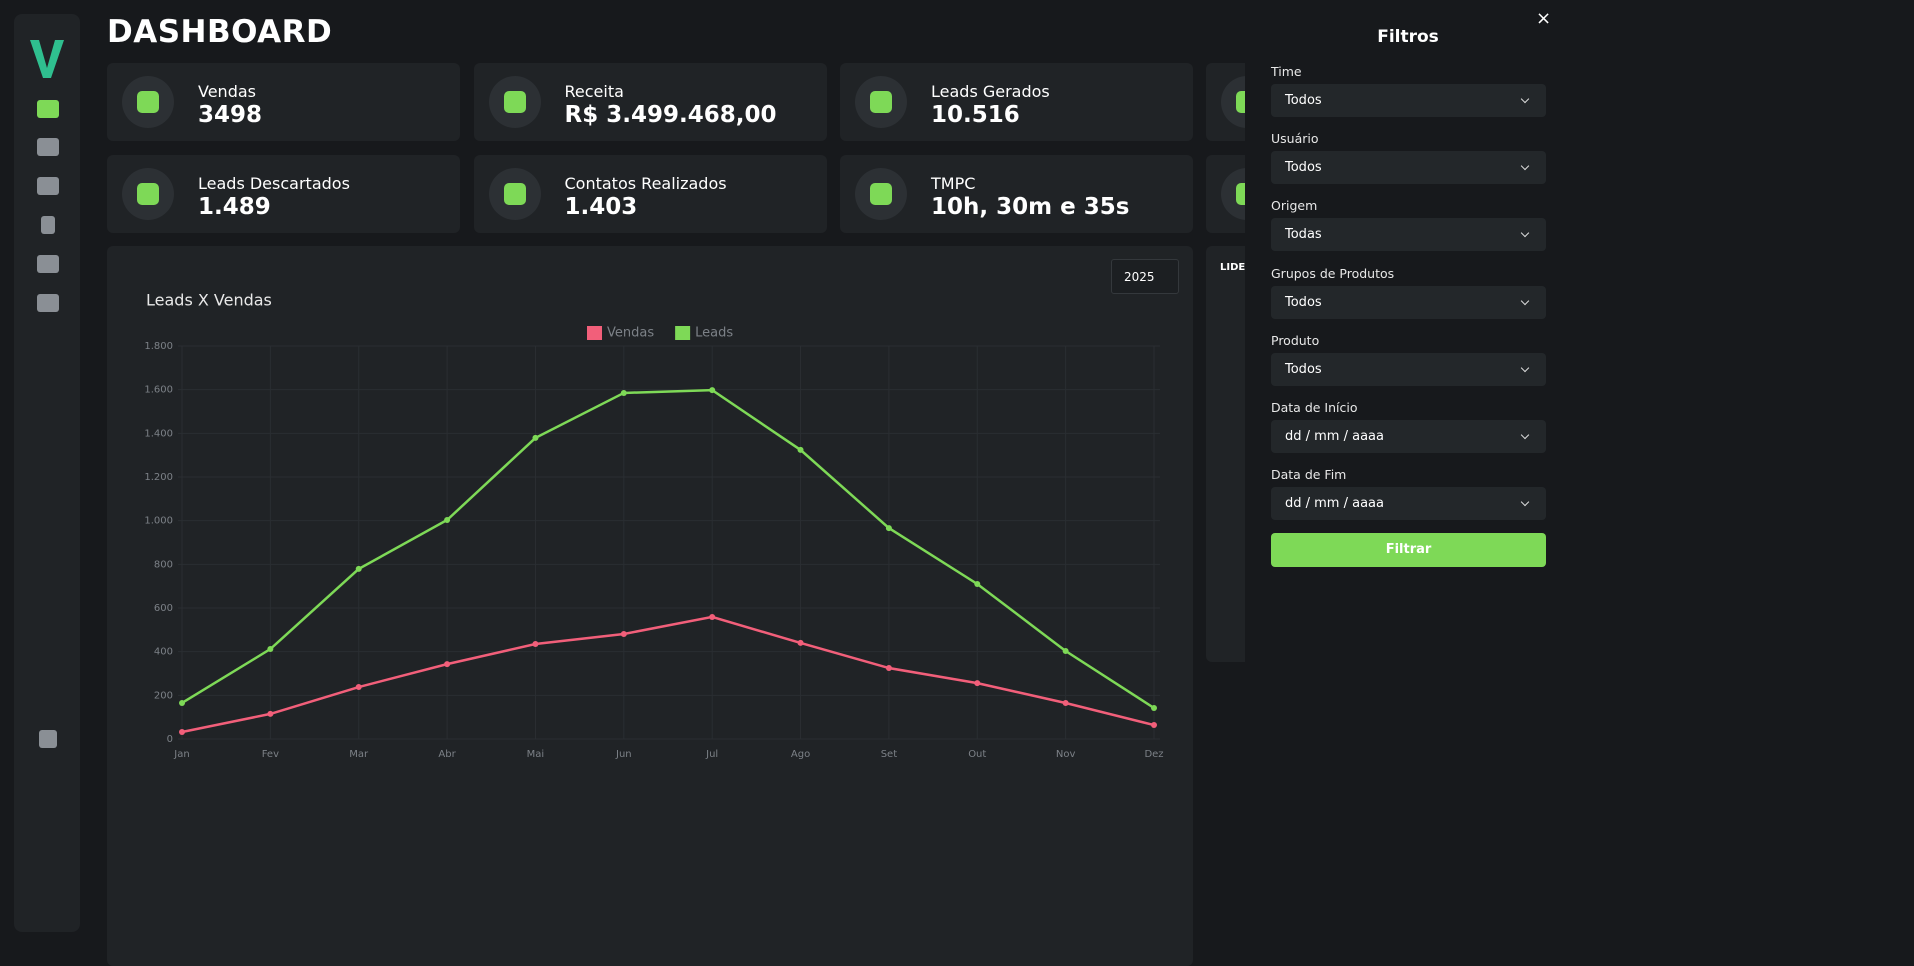 This screenshot has height=966, width=1914. I want to click on card-label: TMPC, so click(953, 183).